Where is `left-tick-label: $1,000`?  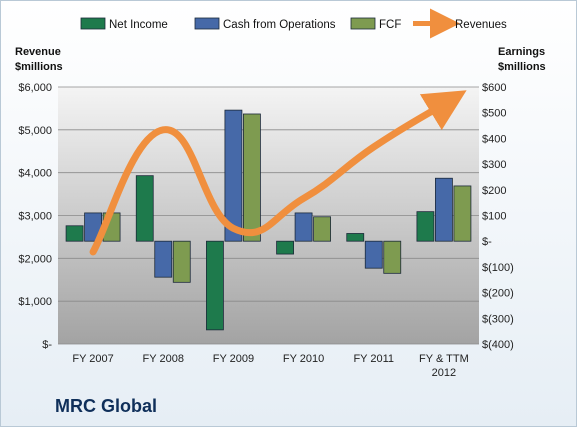
left-tick-label: $1,000 is located at coordinates (35, 302).